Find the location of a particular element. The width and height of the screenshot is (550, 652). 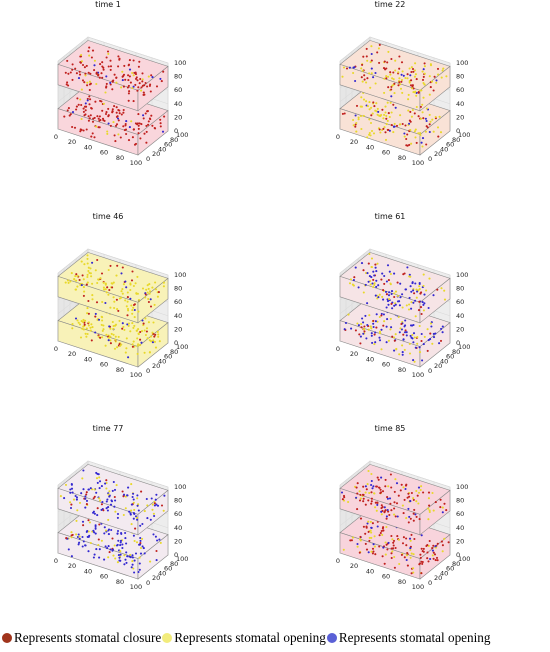

x-tick-label: 60 is located at coordinates (104, 577).